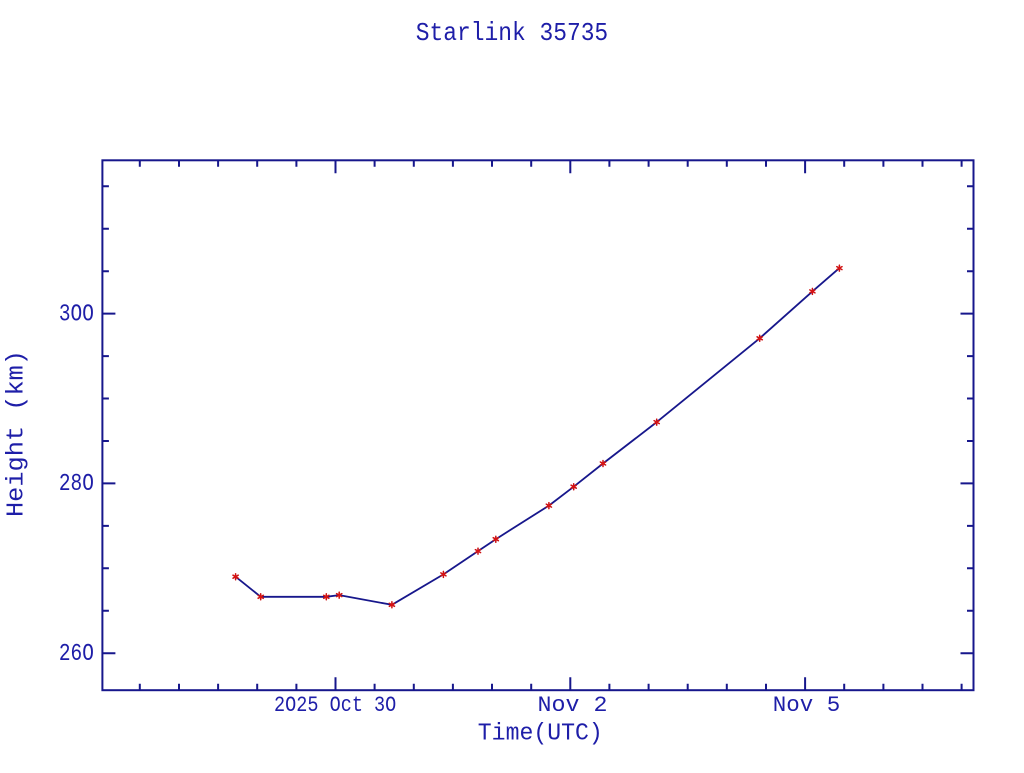  Describe the element at coordinates (512, 33) in the screenshot. I see `svg-text: Starlink 35735` at that location.